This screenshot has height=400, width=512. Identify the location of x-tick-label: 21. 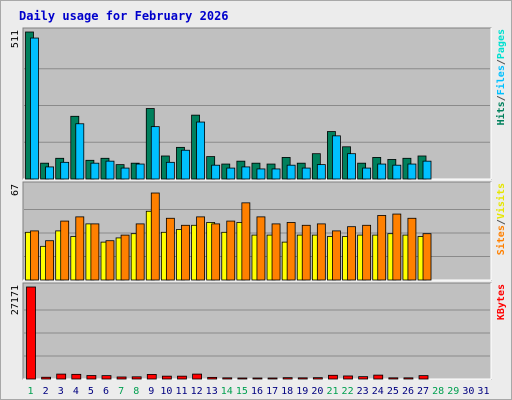
(332, 391).